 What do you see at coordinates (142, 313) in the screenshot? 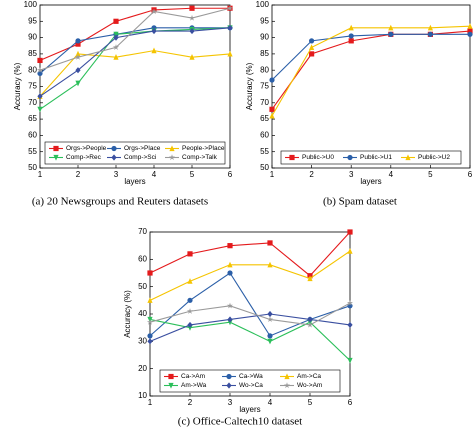
I see `y-tick-label: 40` at bounding box center [142, 313].